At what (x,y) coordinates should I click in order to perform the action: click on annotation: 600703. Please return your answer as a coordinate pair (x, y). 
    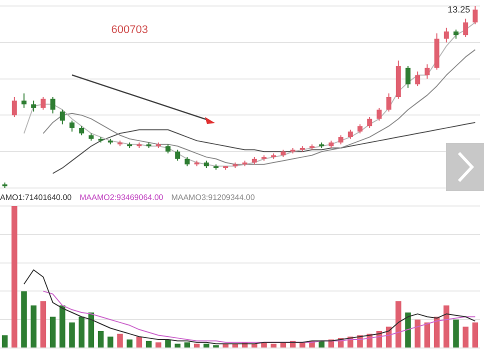
    Looking at the image, I should click on (129, 30).